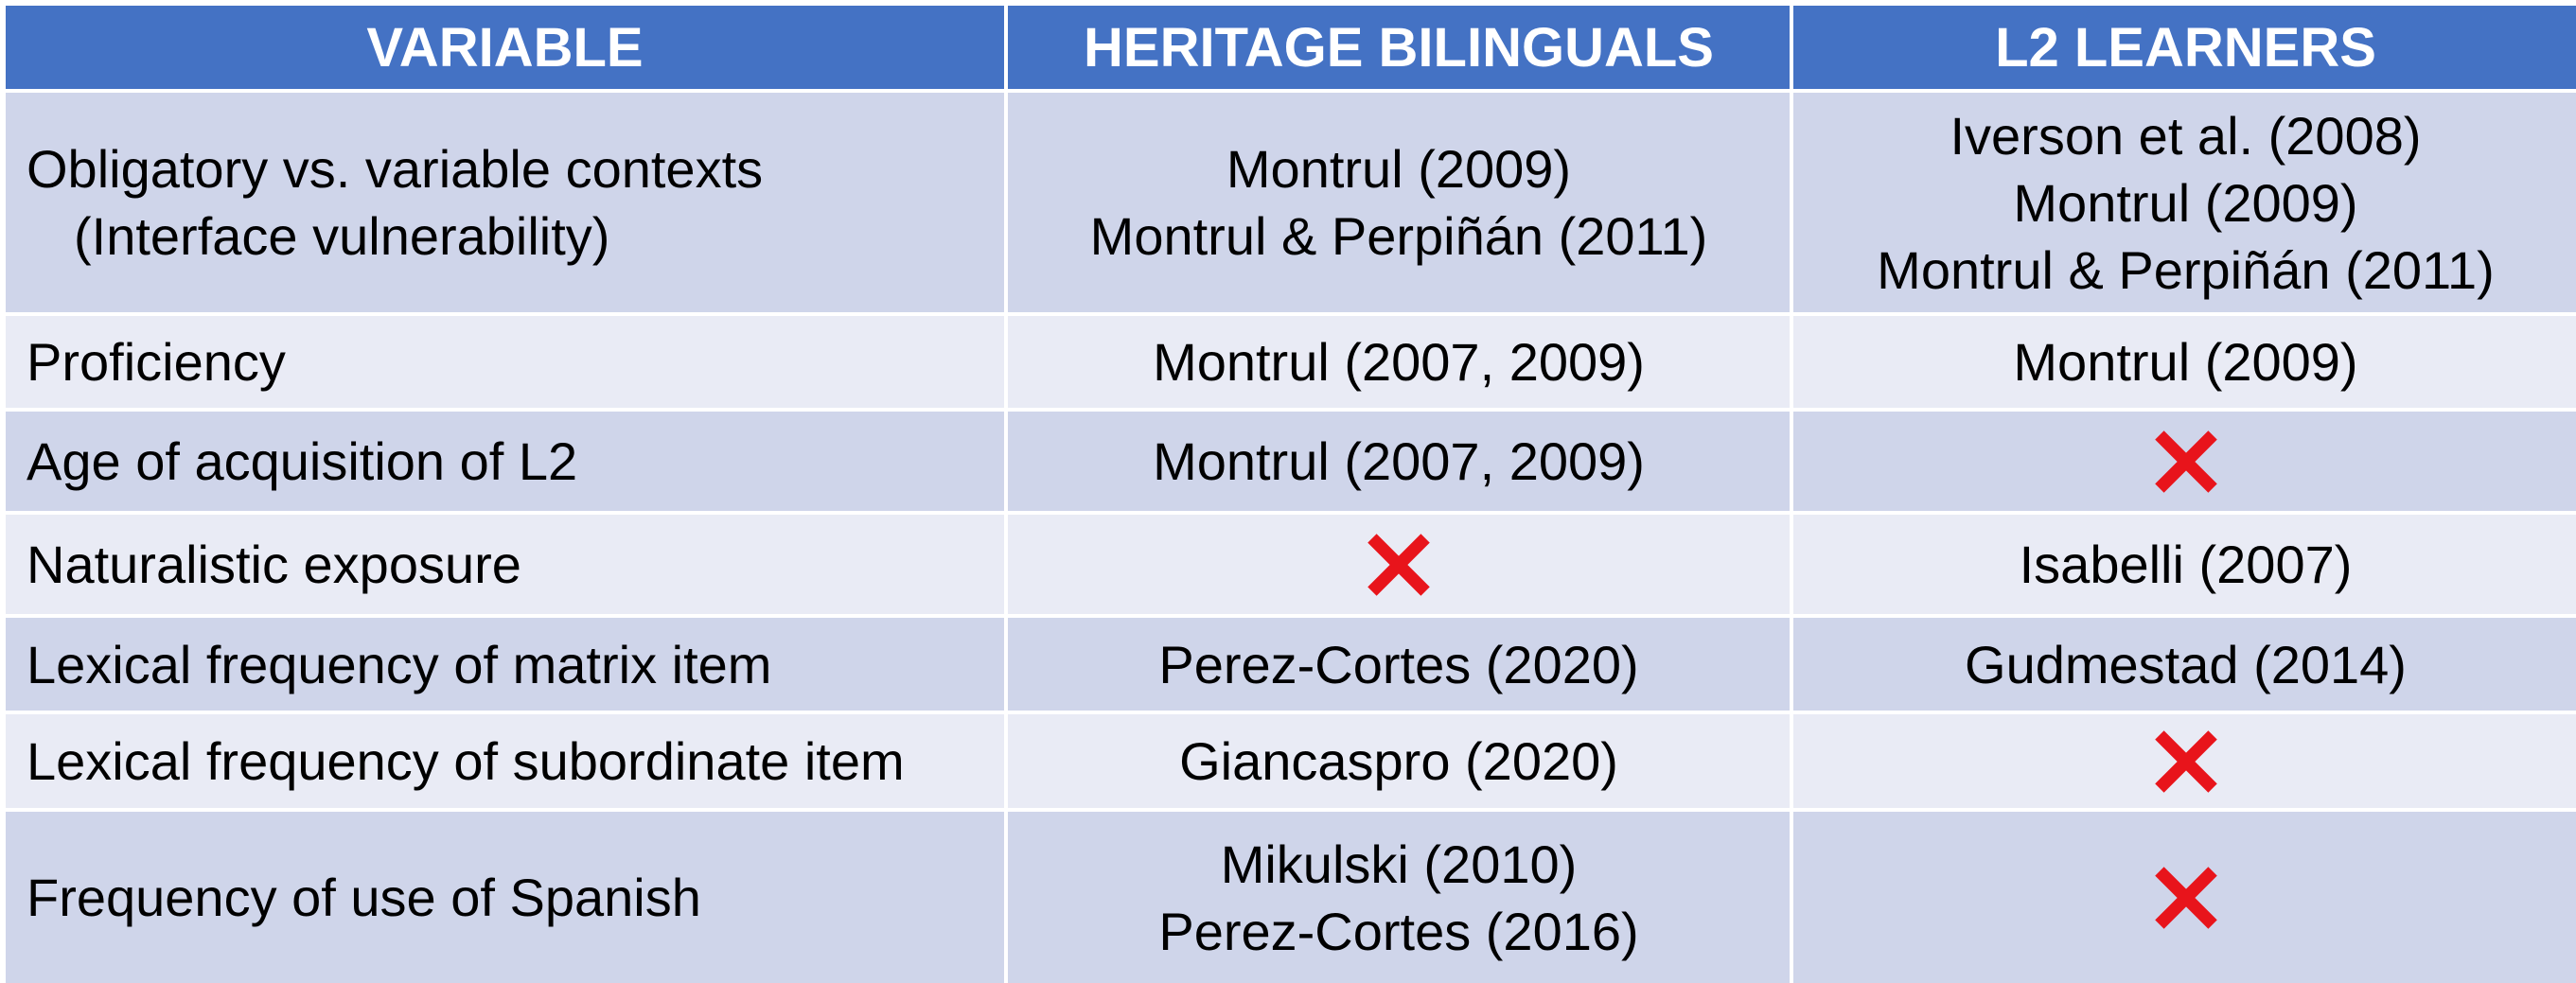 The image size is (2576, 983). I want to click on variable-line: Naturalistic exposure, so click(273, 564).